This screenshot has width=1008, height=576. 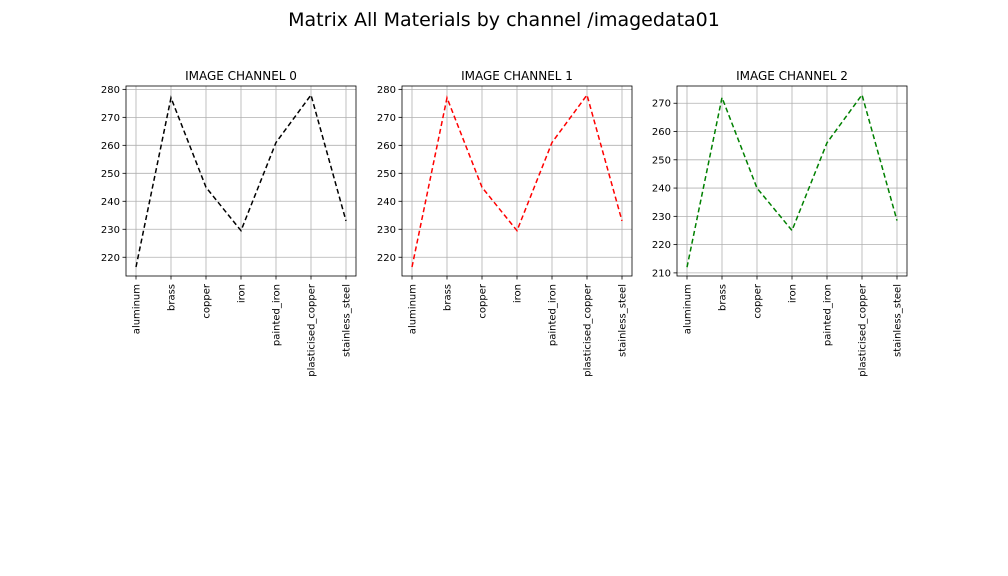 I want to click on y-tick-label: 210, so click(x=661, y=273).